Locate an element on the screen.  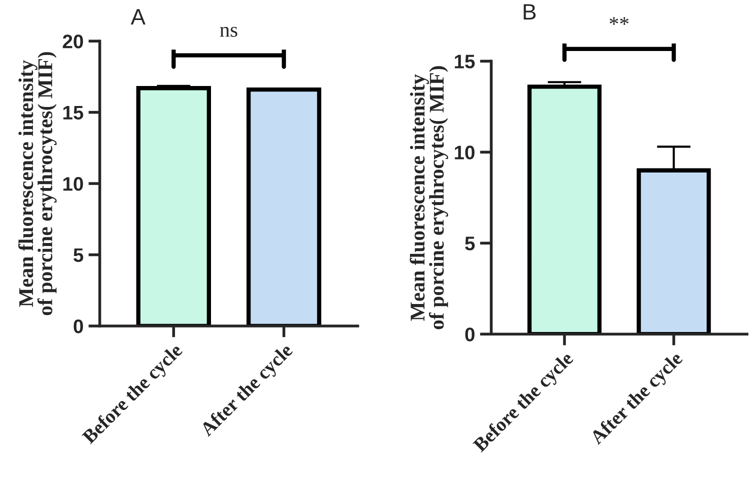
chart-title: B is located at coordinates (530, 12).